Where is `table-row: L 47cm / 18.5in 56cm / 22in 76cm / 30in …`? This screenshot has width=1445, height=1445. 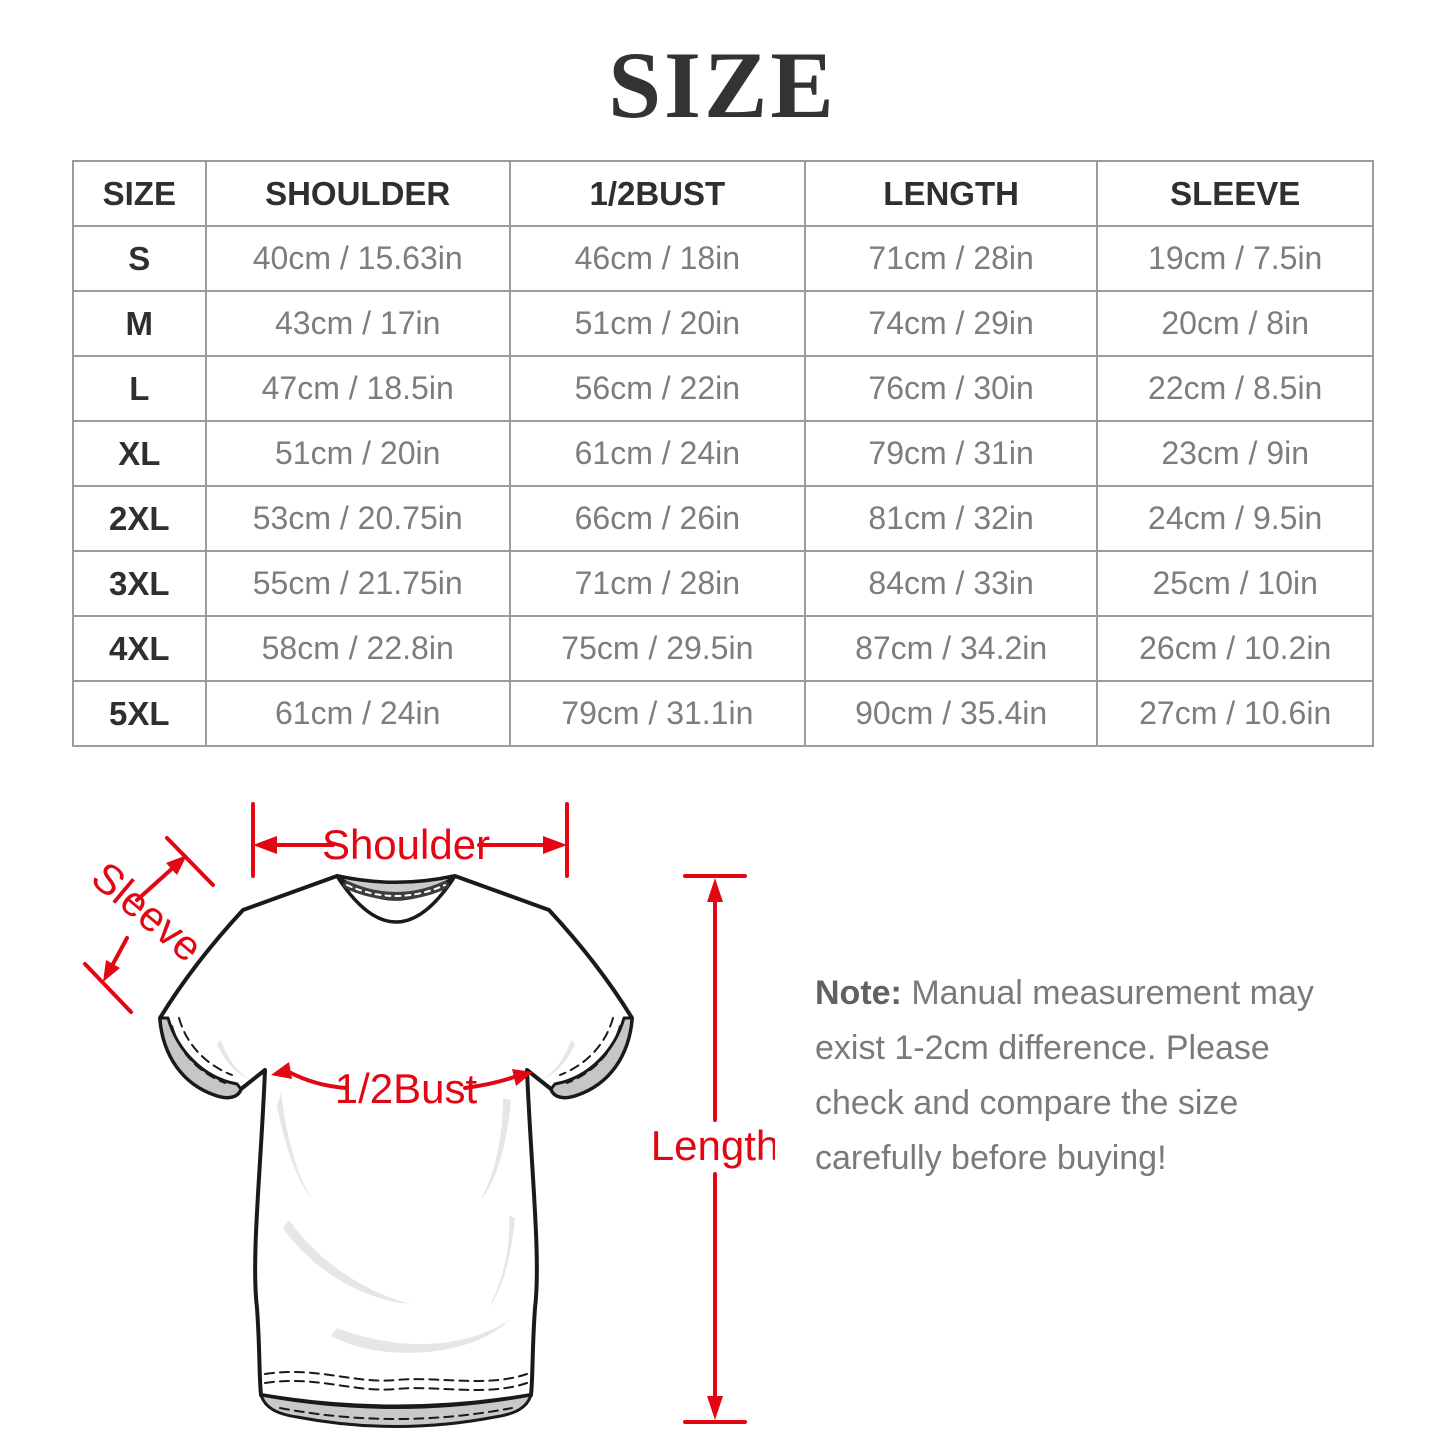
table-row: L 47cm / 18.5in 56cm / 22in 76cm / 30in … is located at coordinates (723, 388).